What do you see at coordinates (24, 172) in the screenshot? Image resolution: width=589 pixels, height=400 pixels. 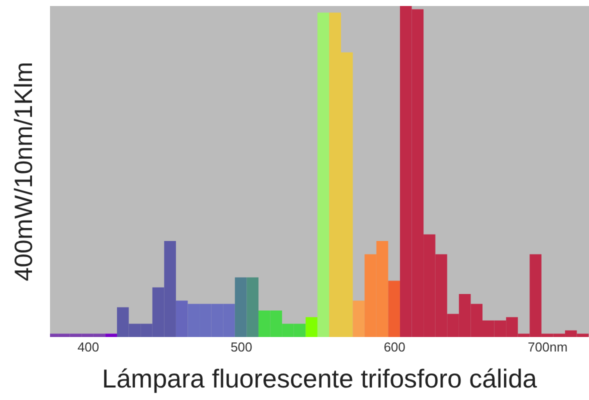 I see `y-axis-title: 400mW/10nm/1Klm` at bounding box center [24, 172].